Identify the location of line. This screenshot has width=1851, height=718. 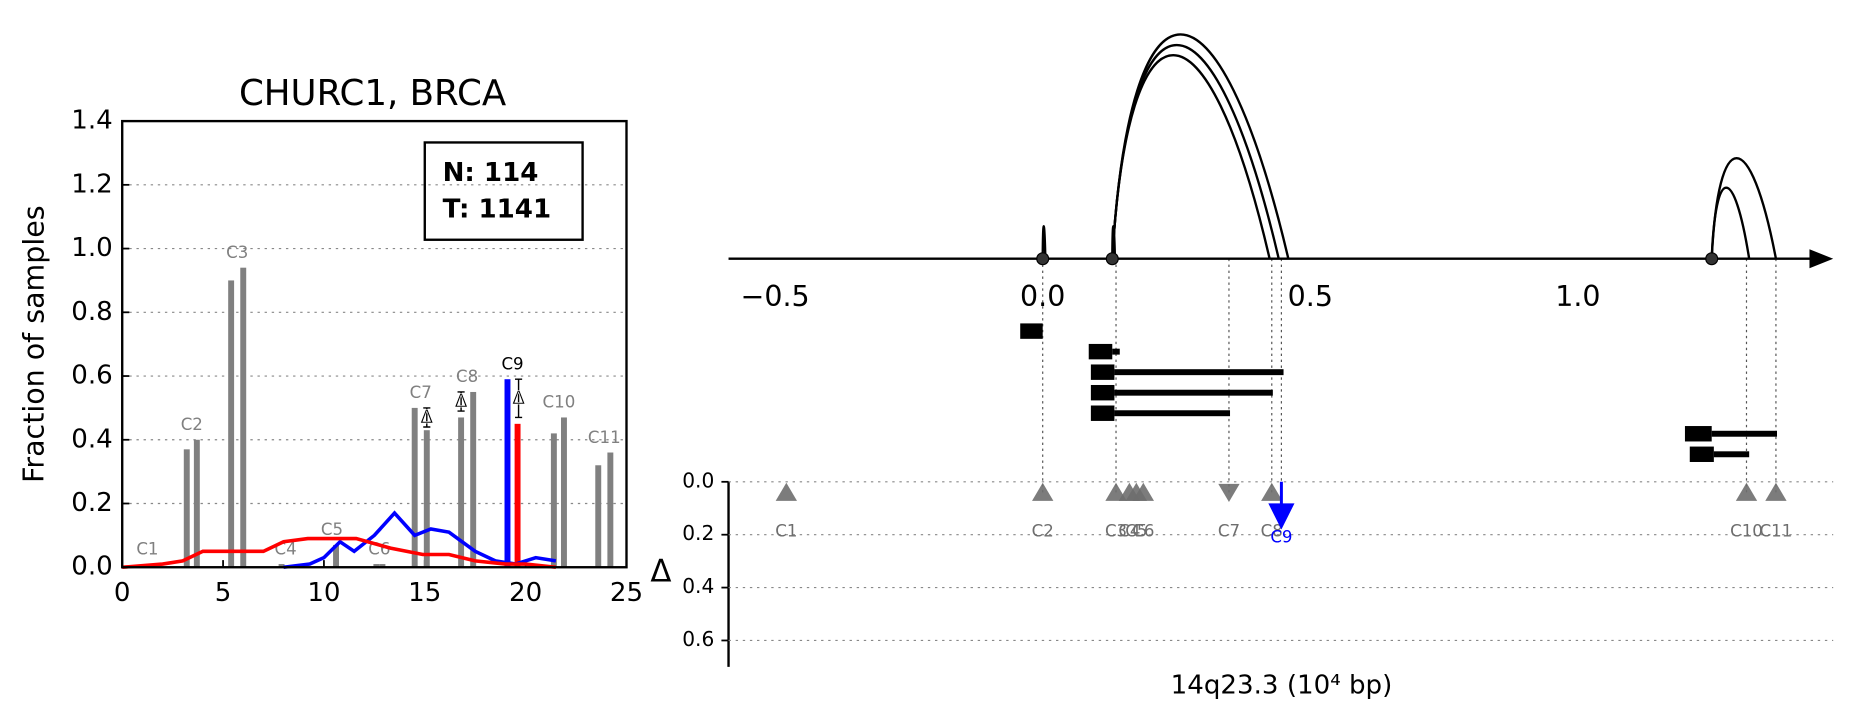
(339, 553).